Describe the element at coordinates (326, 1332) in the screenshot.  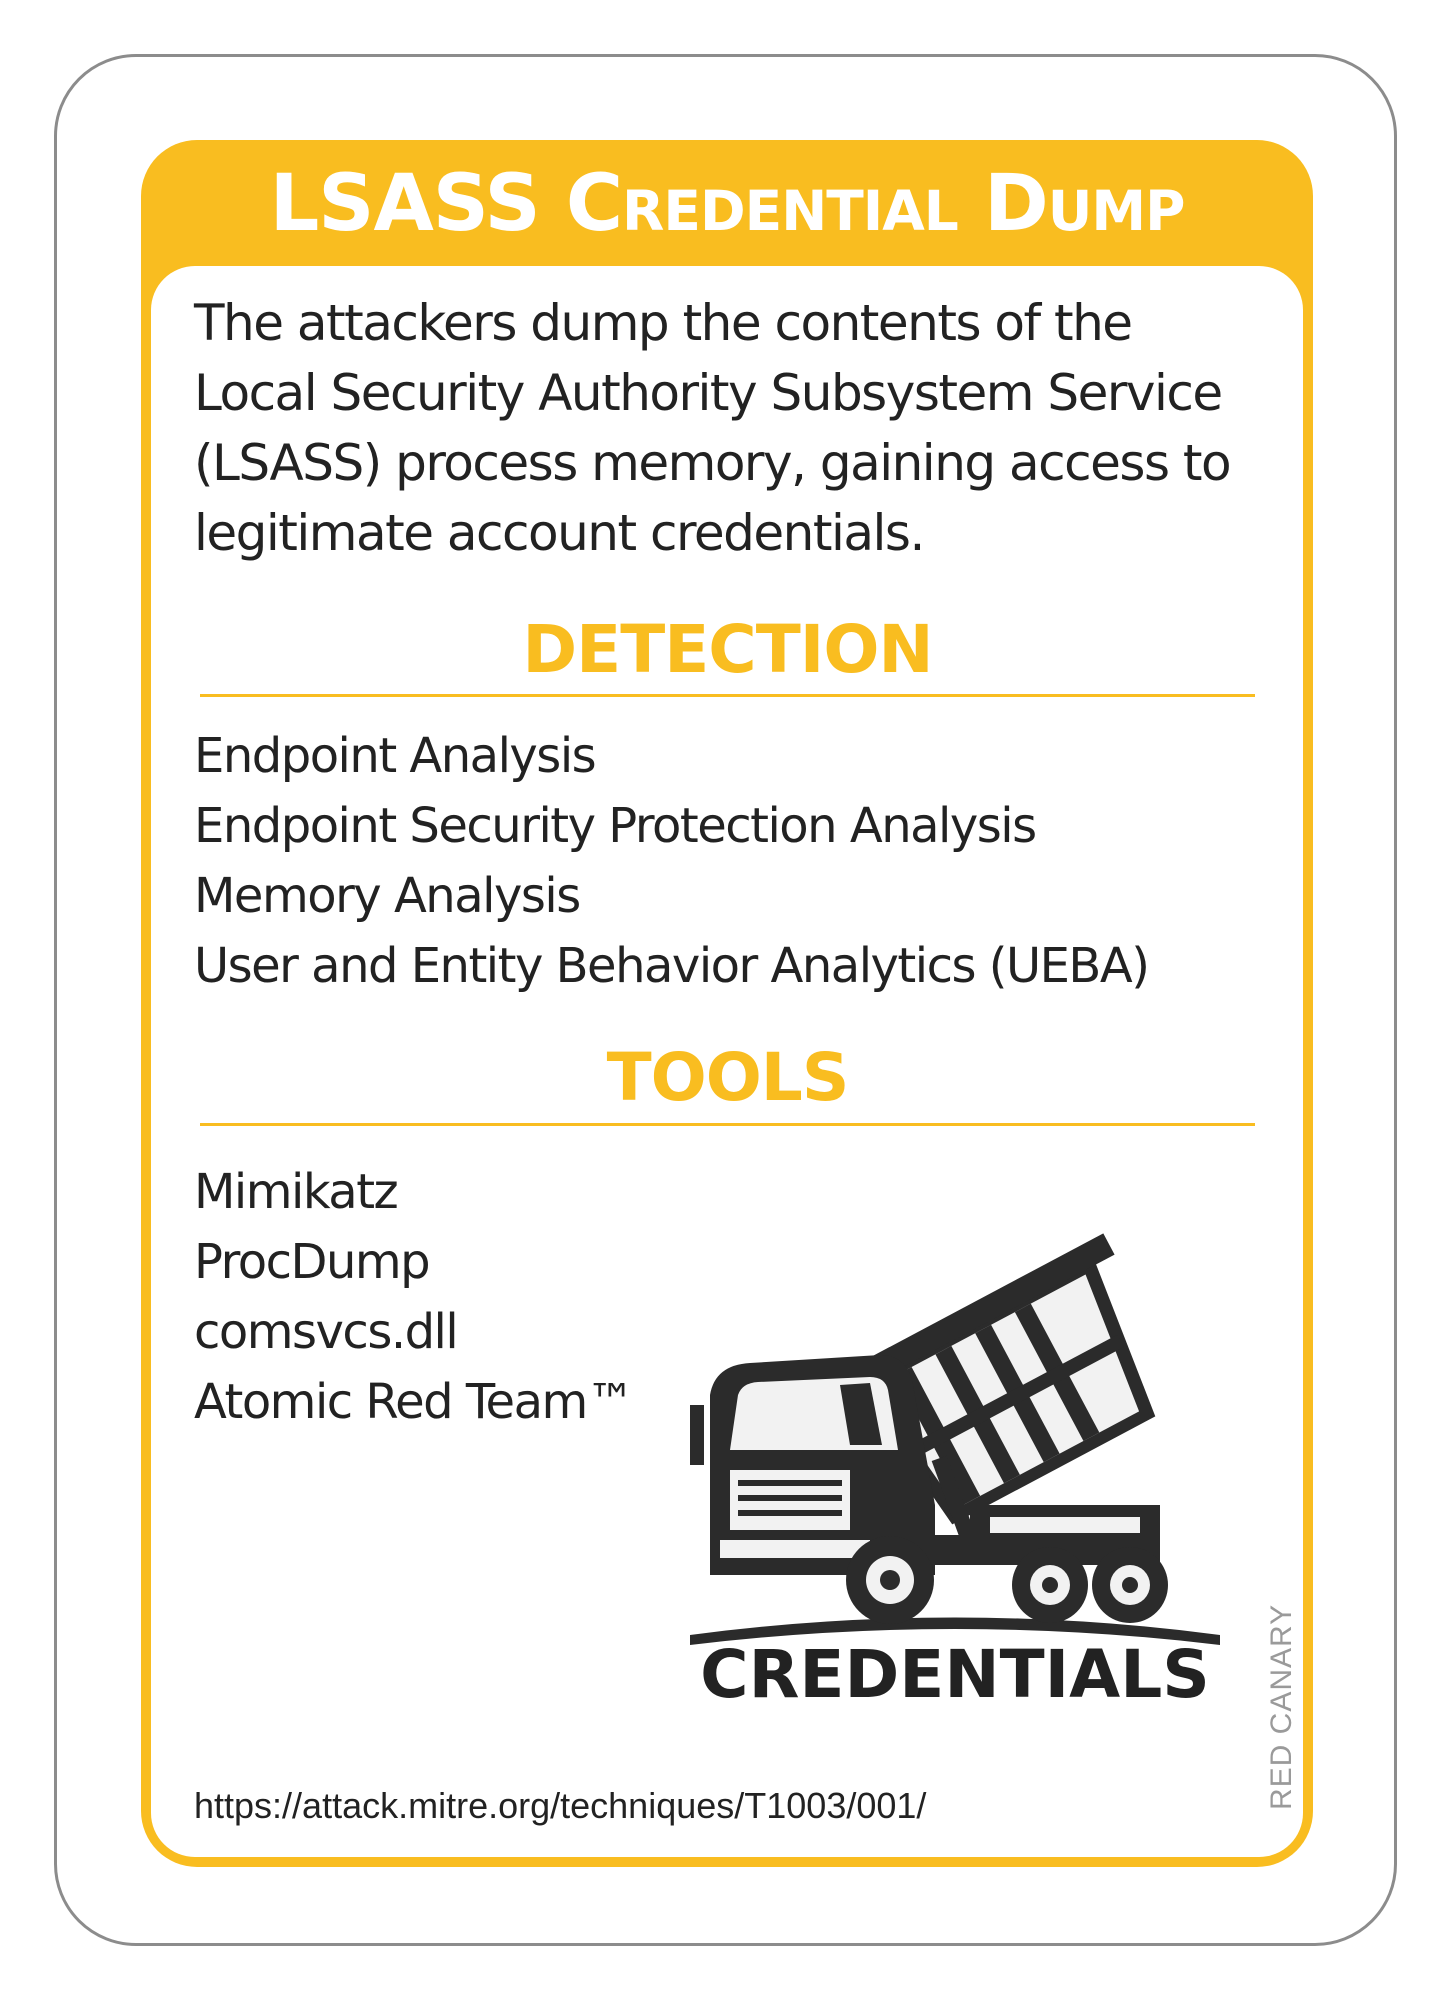
I see `tool-item: comsvcs.dll` at that location.